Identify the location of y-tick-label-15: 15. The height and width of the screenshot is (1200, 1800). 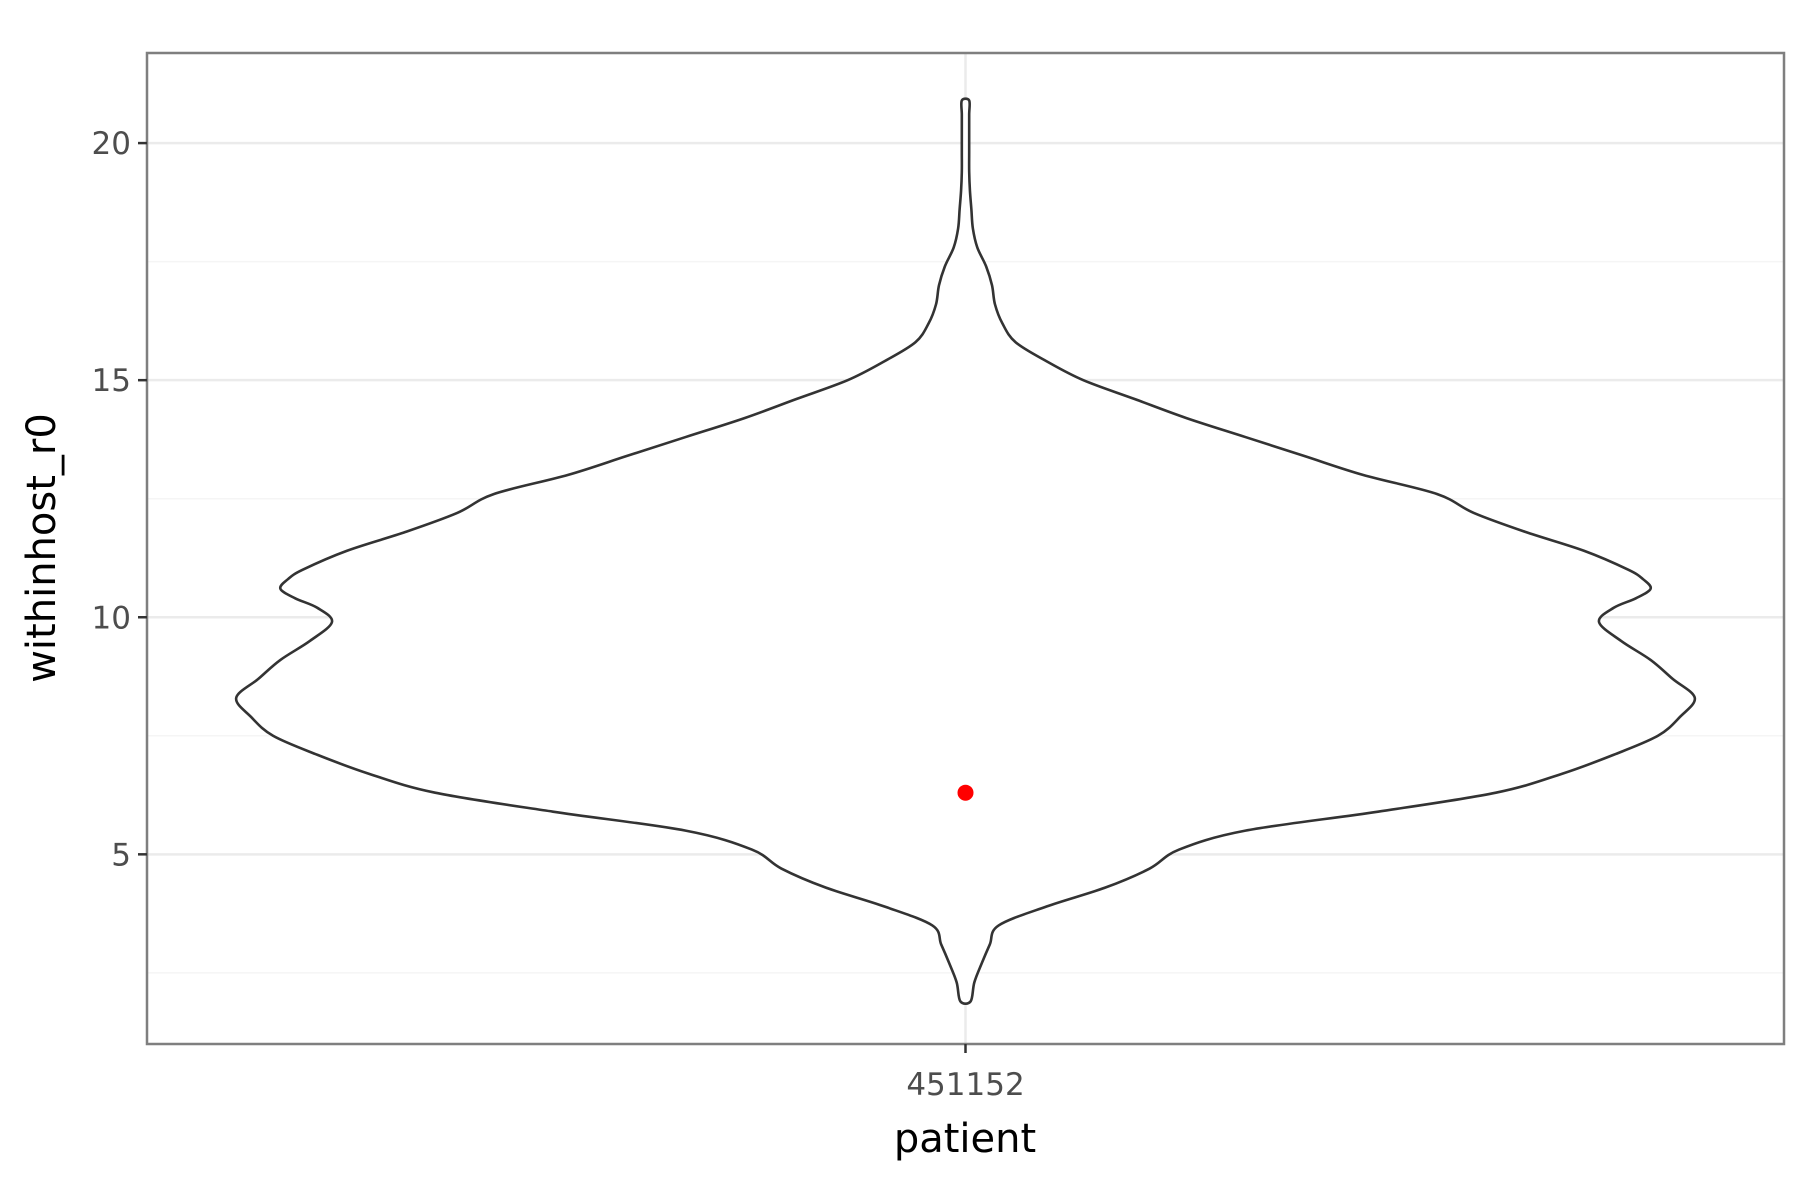
(111, 381).